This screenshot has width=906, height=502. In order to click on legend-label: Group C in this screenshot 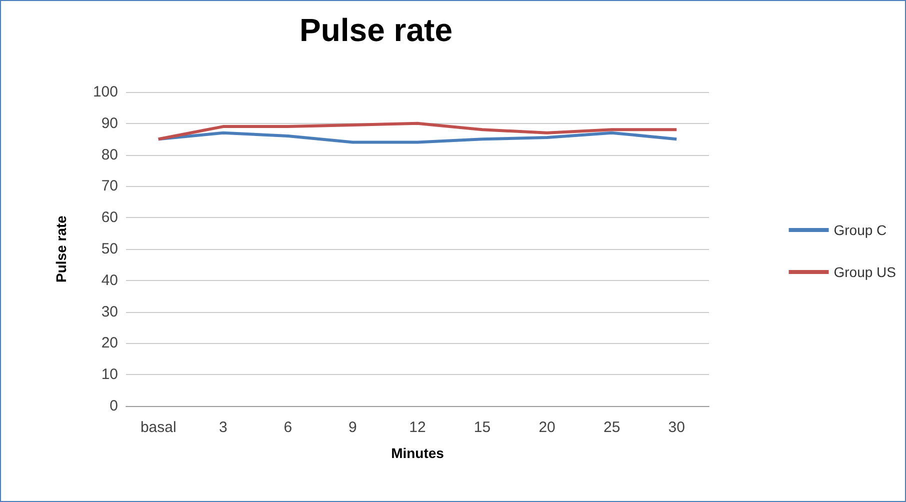, I will do `click(860, 230)`.